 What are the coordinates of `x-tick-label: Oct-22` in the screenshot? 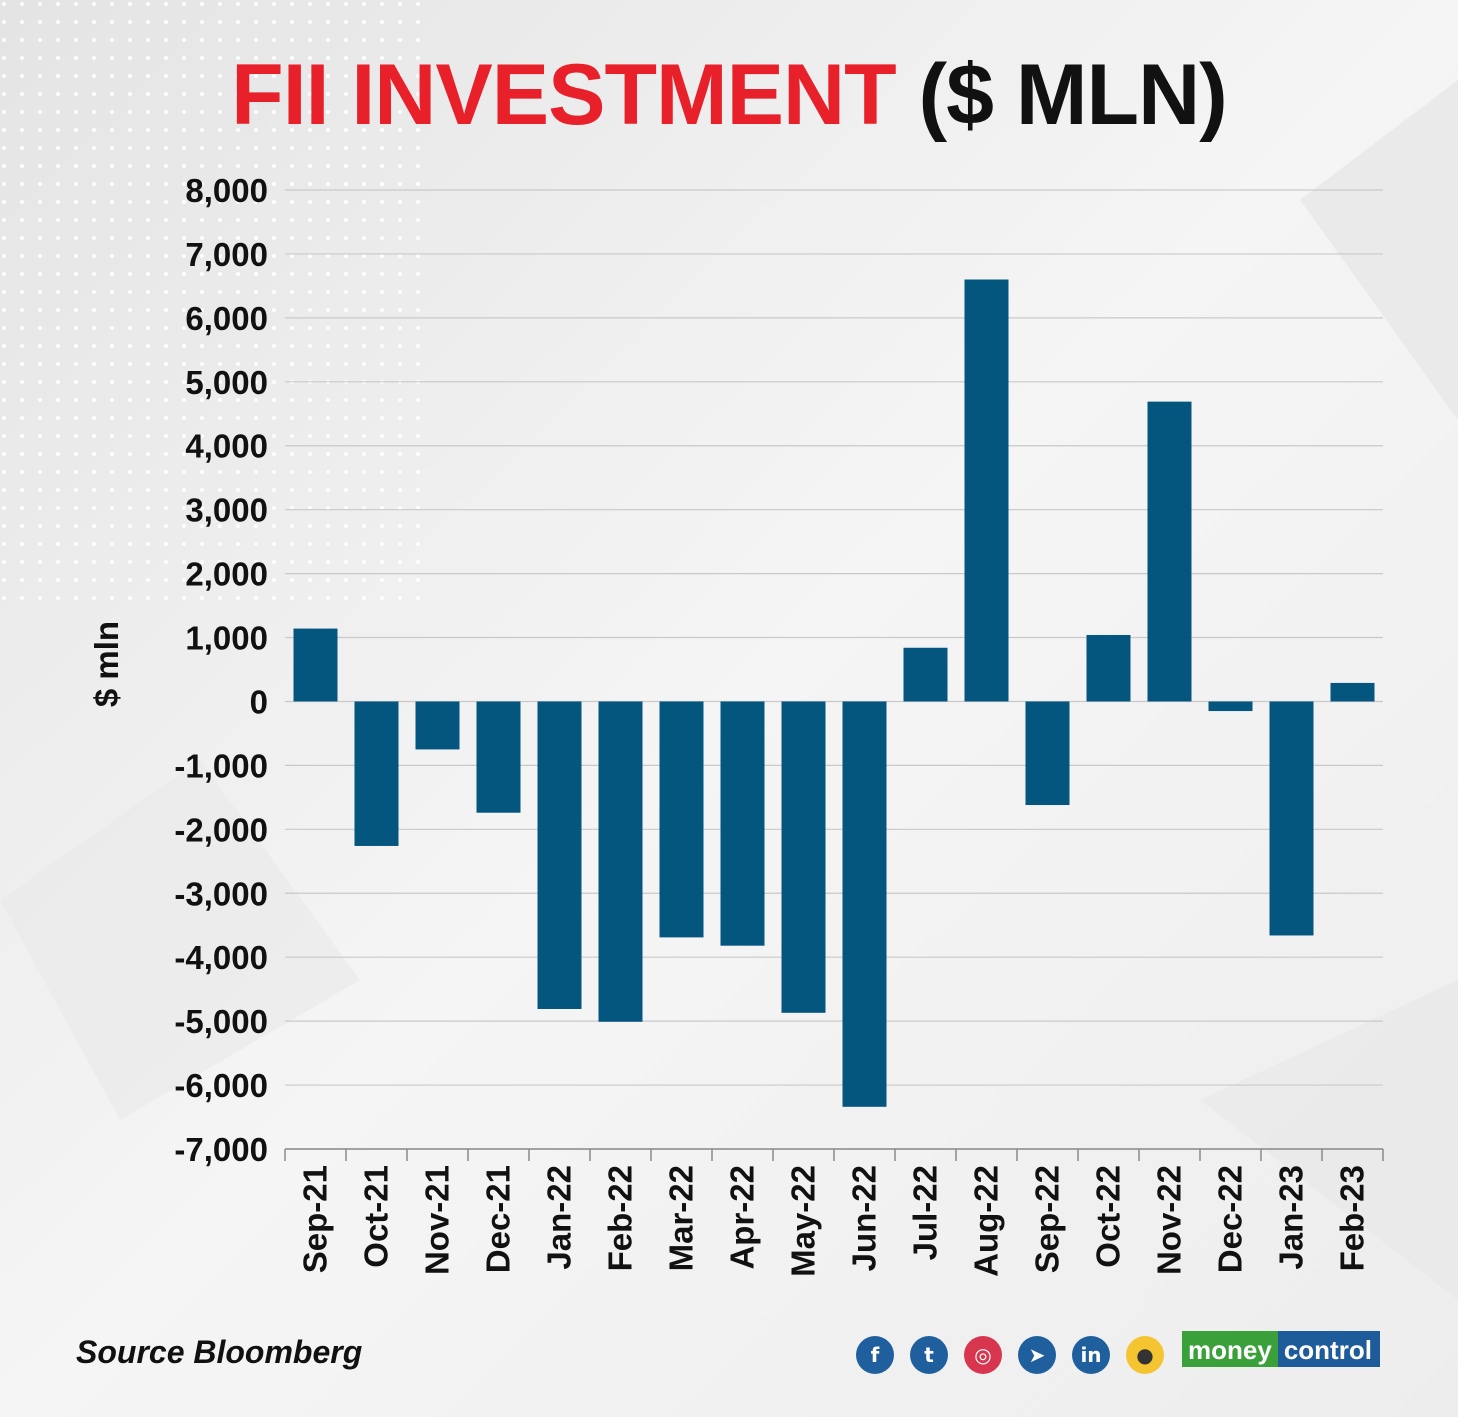 It's located at (1108, 1216).